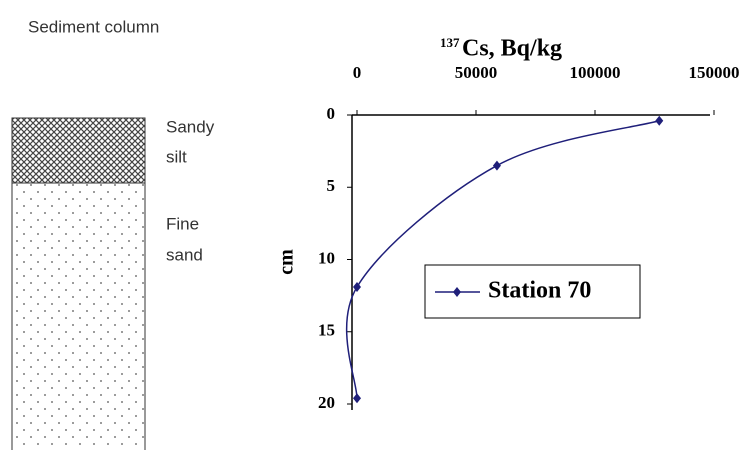 The height and width of the screenshot is (450, 747). What do you see at coordinates (326, 402) in the screenshot?
I see `y-tick-label: 20` at bounding box center [326, 402].